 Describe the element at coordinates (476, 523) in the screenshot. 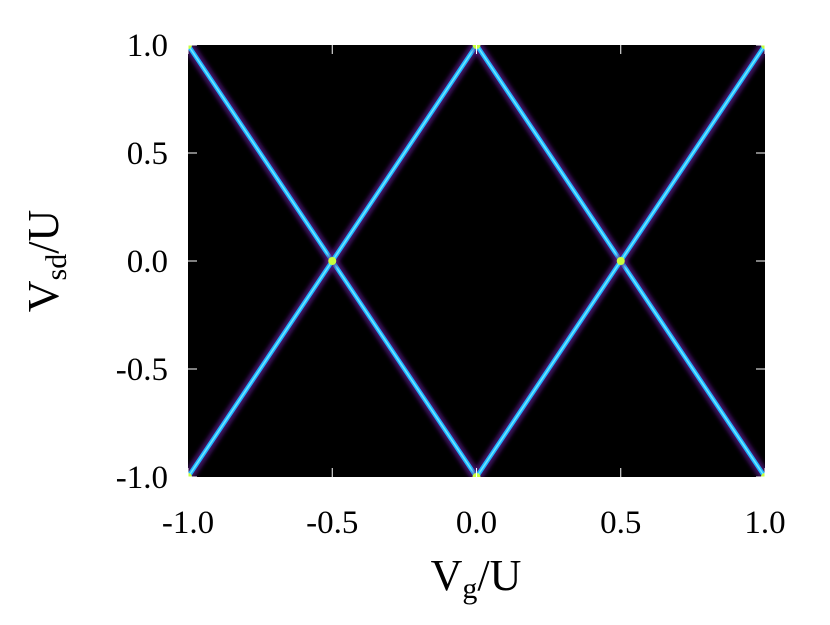

I see `x-tick-label-2: 0.0` at that location.